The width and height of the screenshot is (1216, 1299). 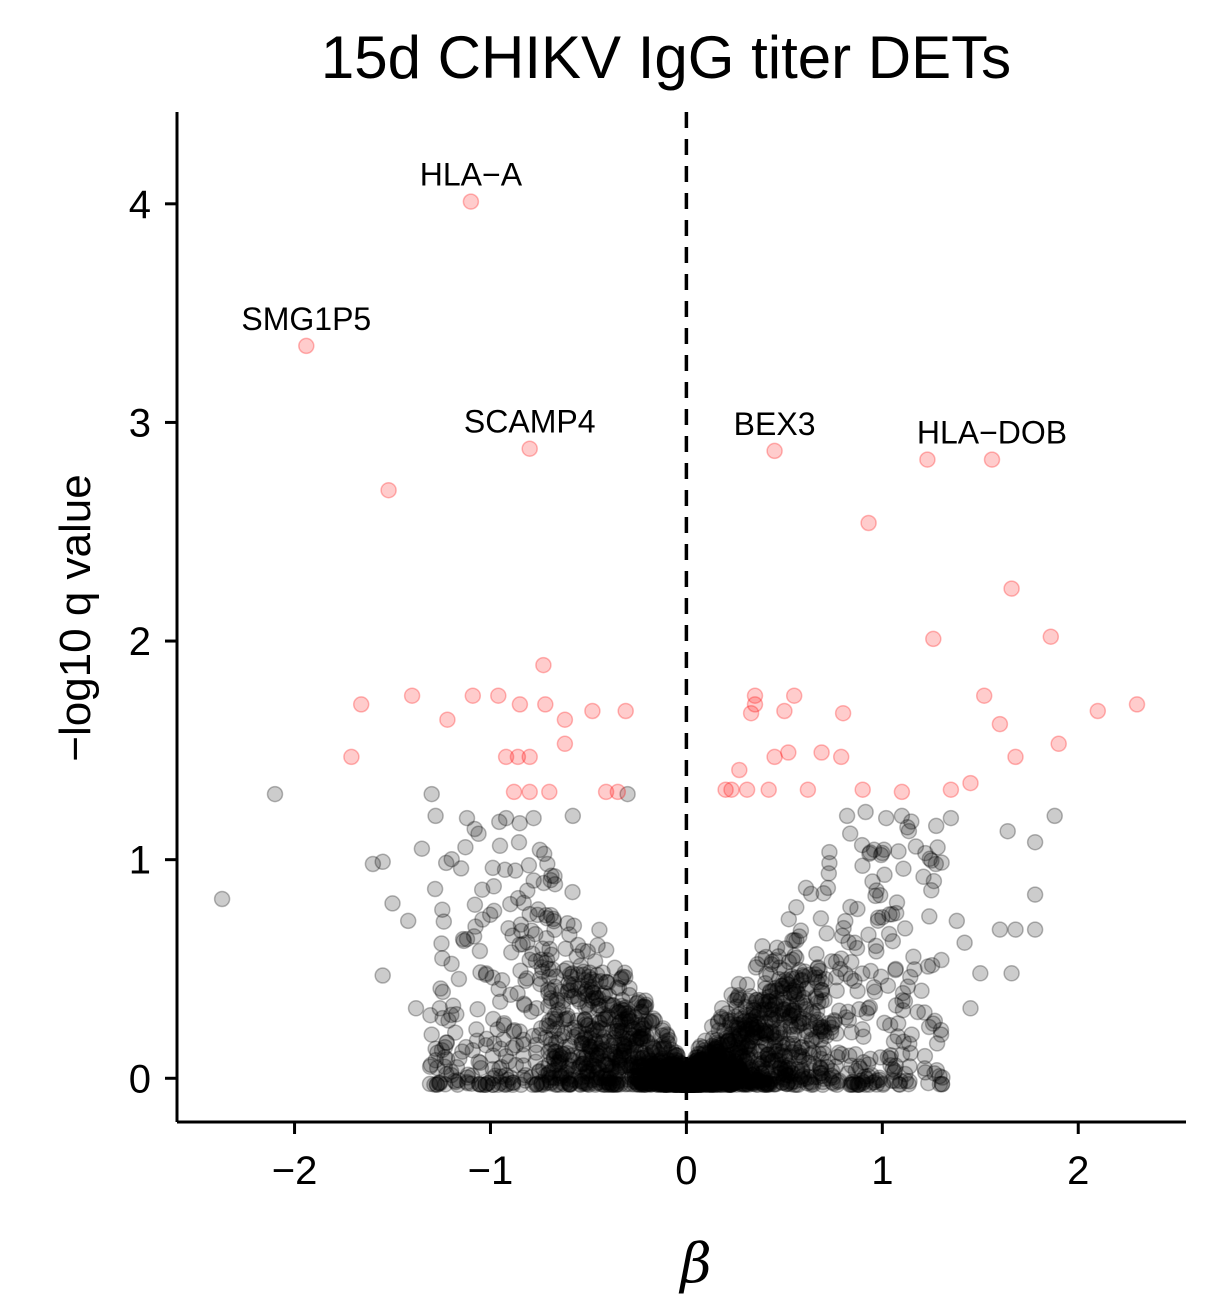 What do you see at coordinates (491, 1171) in the screenshot?
I see `x-tick-label: −1` at bounding box center [491, 1171].